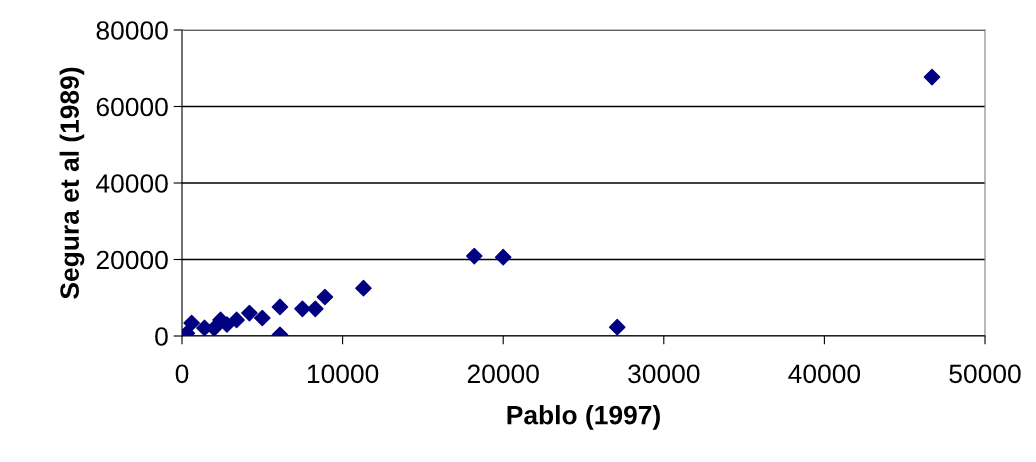 The image size is (1036, 462). What do you see at coordinates (132, 107) in the screenshot?
I see `y-tick-label: 60000` at bounding box center [132, 107].